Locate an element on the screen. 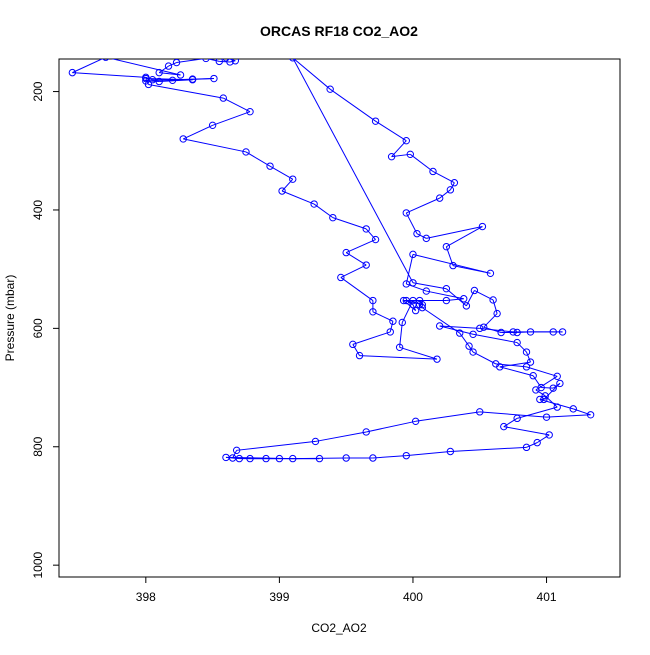 This screenshot has height=655, width=650. y-axis-label: Pressure (mbar) is located at coordinates (10, 318).